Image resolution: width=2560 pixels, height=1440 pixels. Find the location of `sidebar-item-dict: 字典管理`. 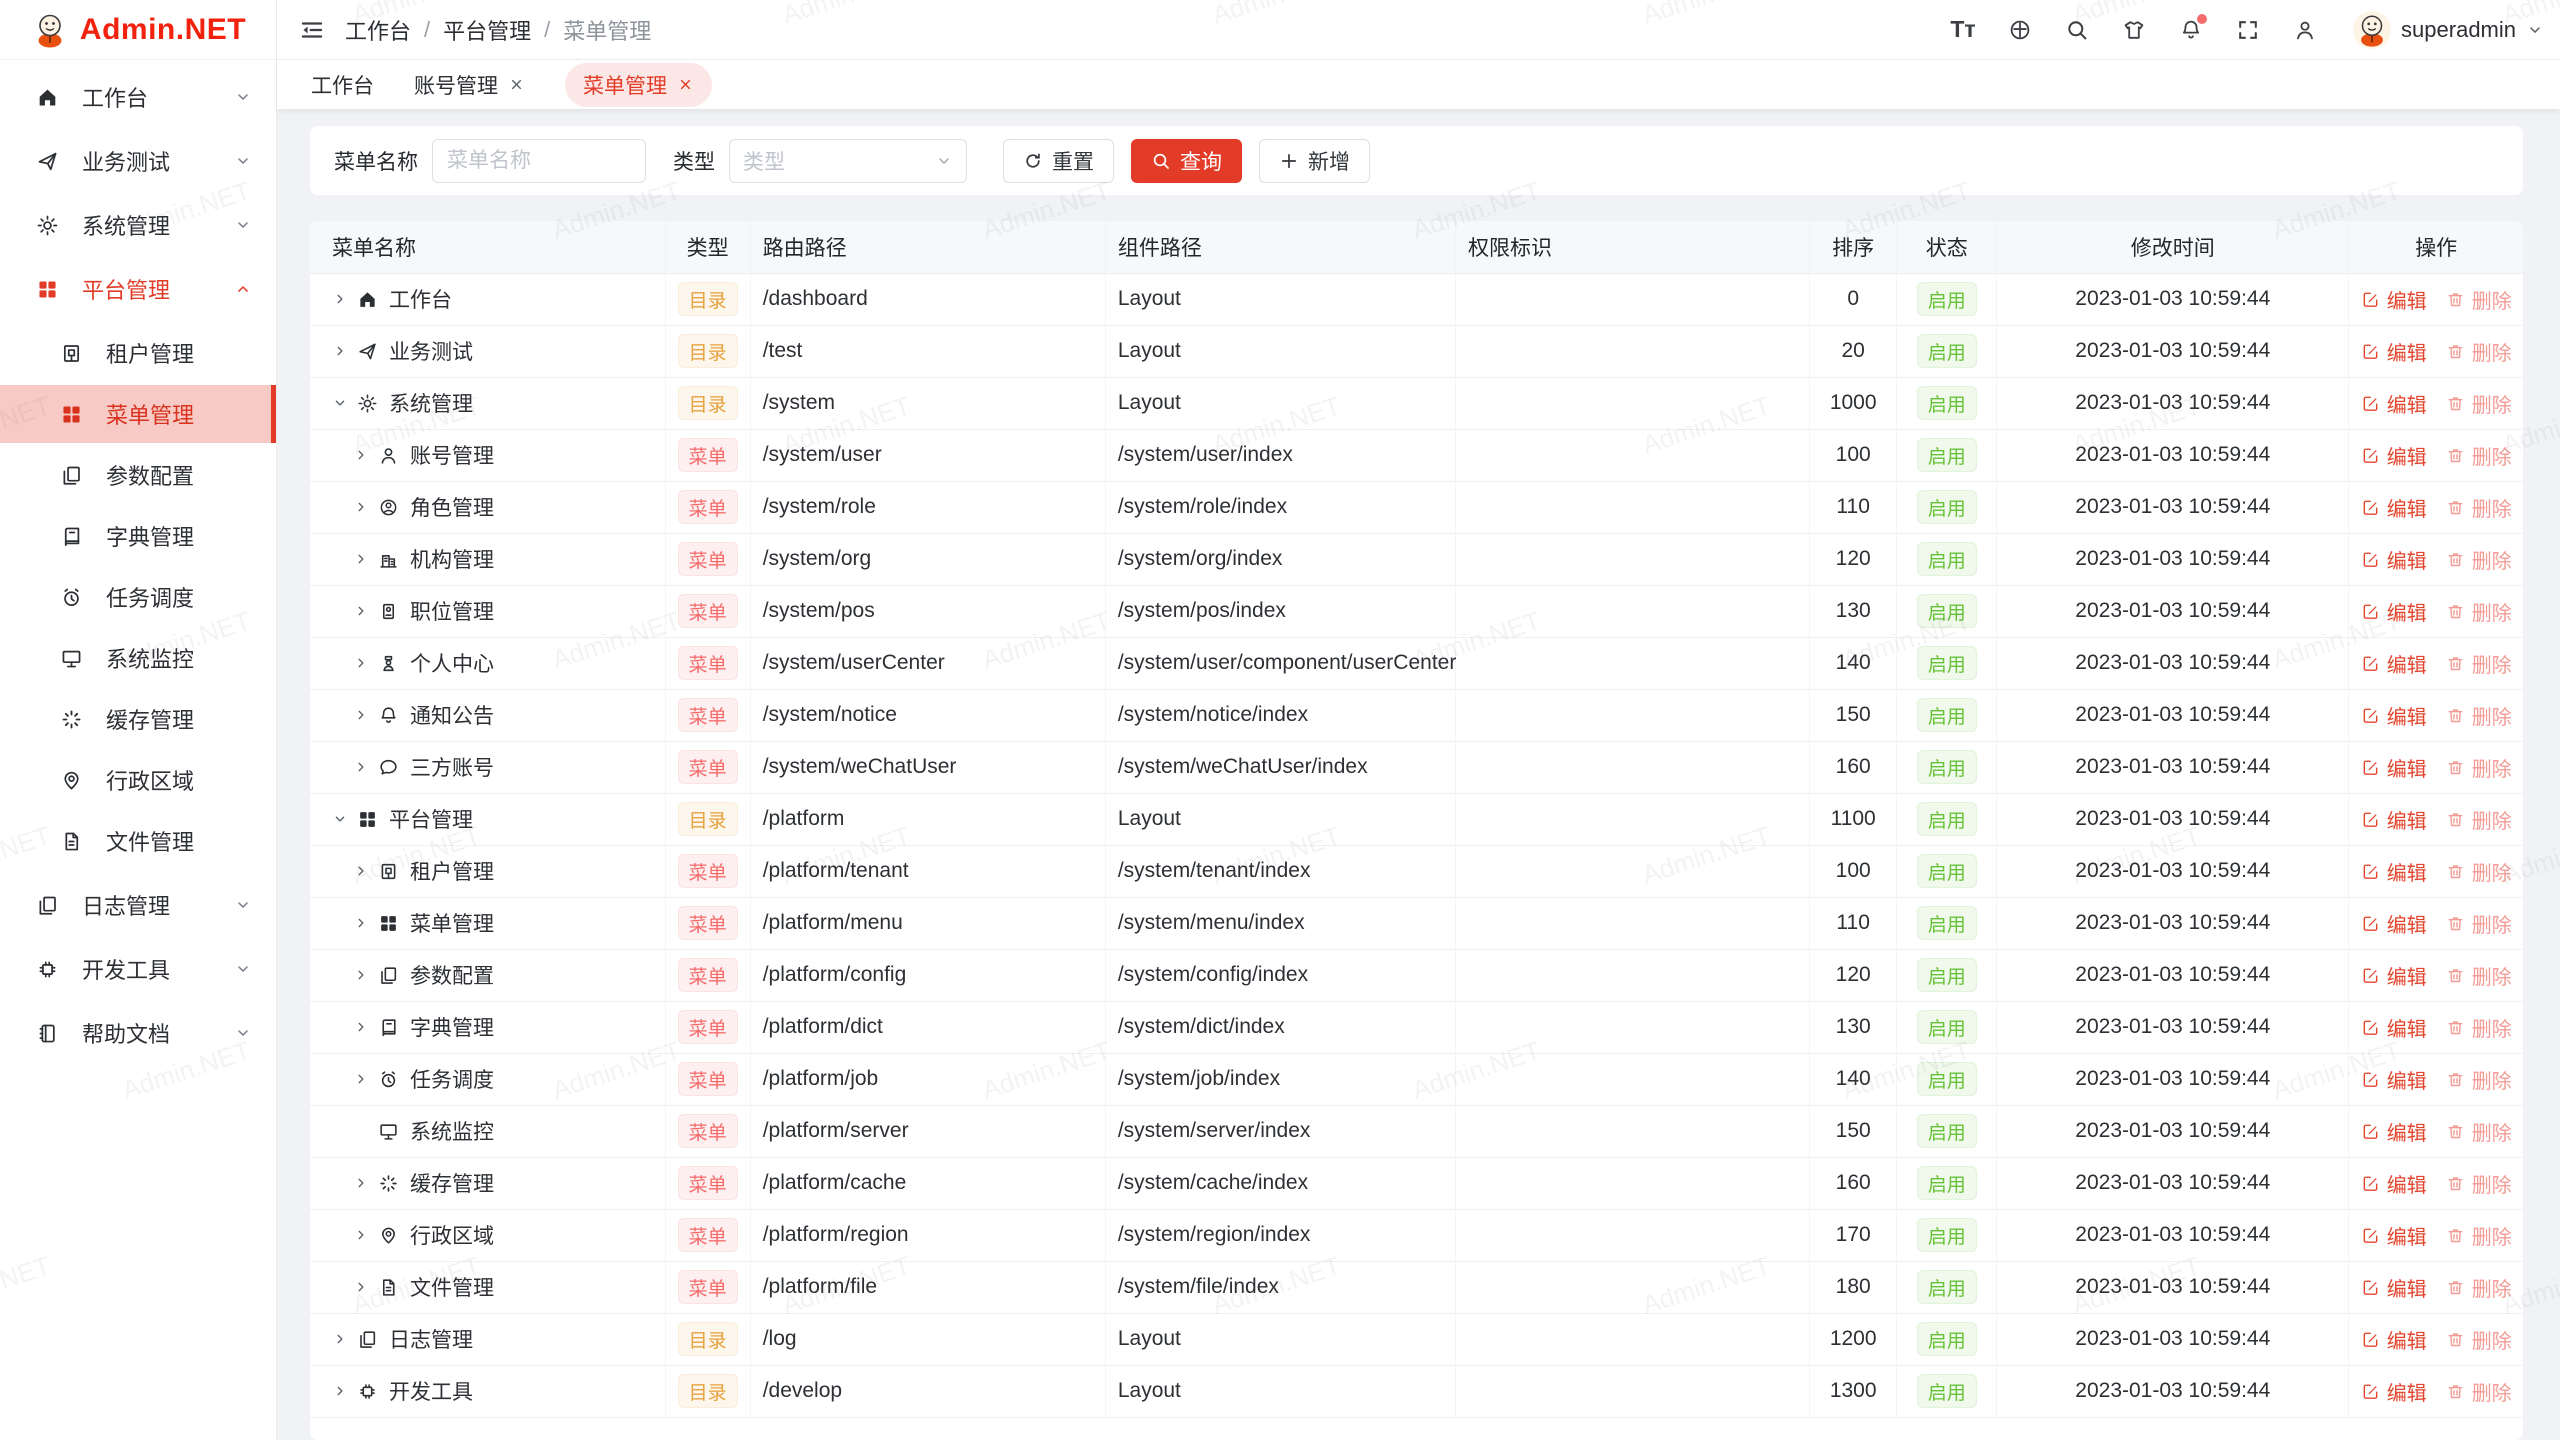

sidebar-item-dict: 字典管理 is located at coordinates (138, 536).